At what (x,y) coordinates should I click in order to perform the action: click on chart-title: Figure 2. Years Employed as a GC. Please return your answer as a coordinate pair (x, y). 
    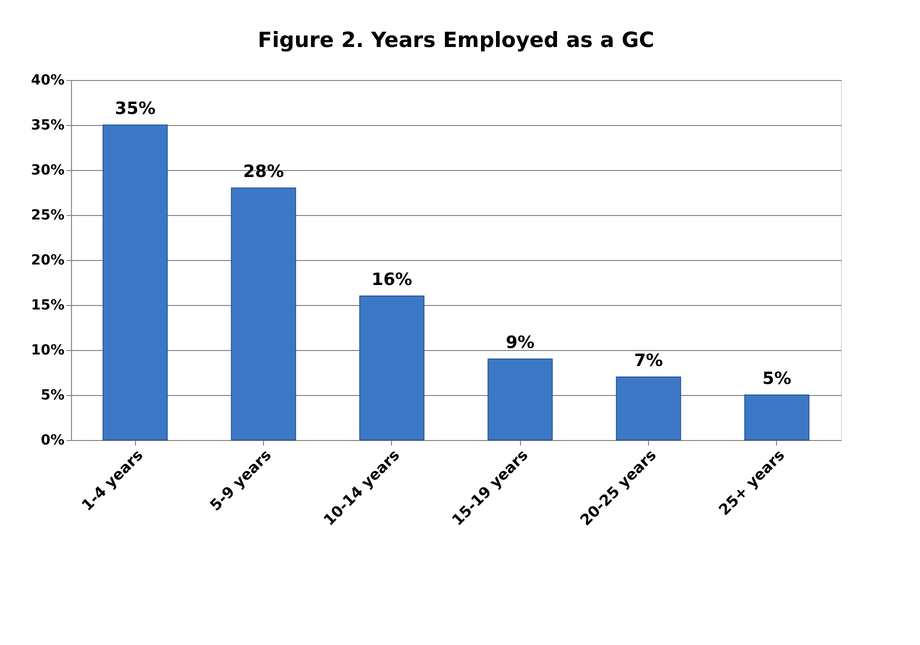
    Looking at the image, I should click on (456, 40).